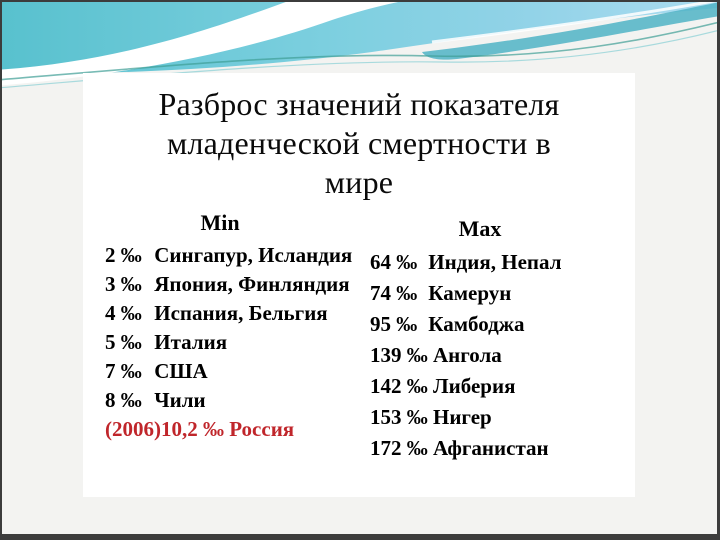 This screenshot has height=540, width=720. I want to click on list-item: 74 ‰ Камерун, so click(501, 293).